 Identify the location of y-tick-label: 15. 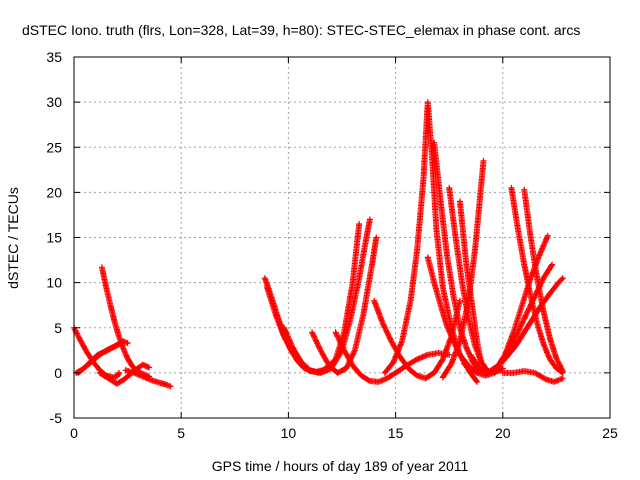
(54, 238).